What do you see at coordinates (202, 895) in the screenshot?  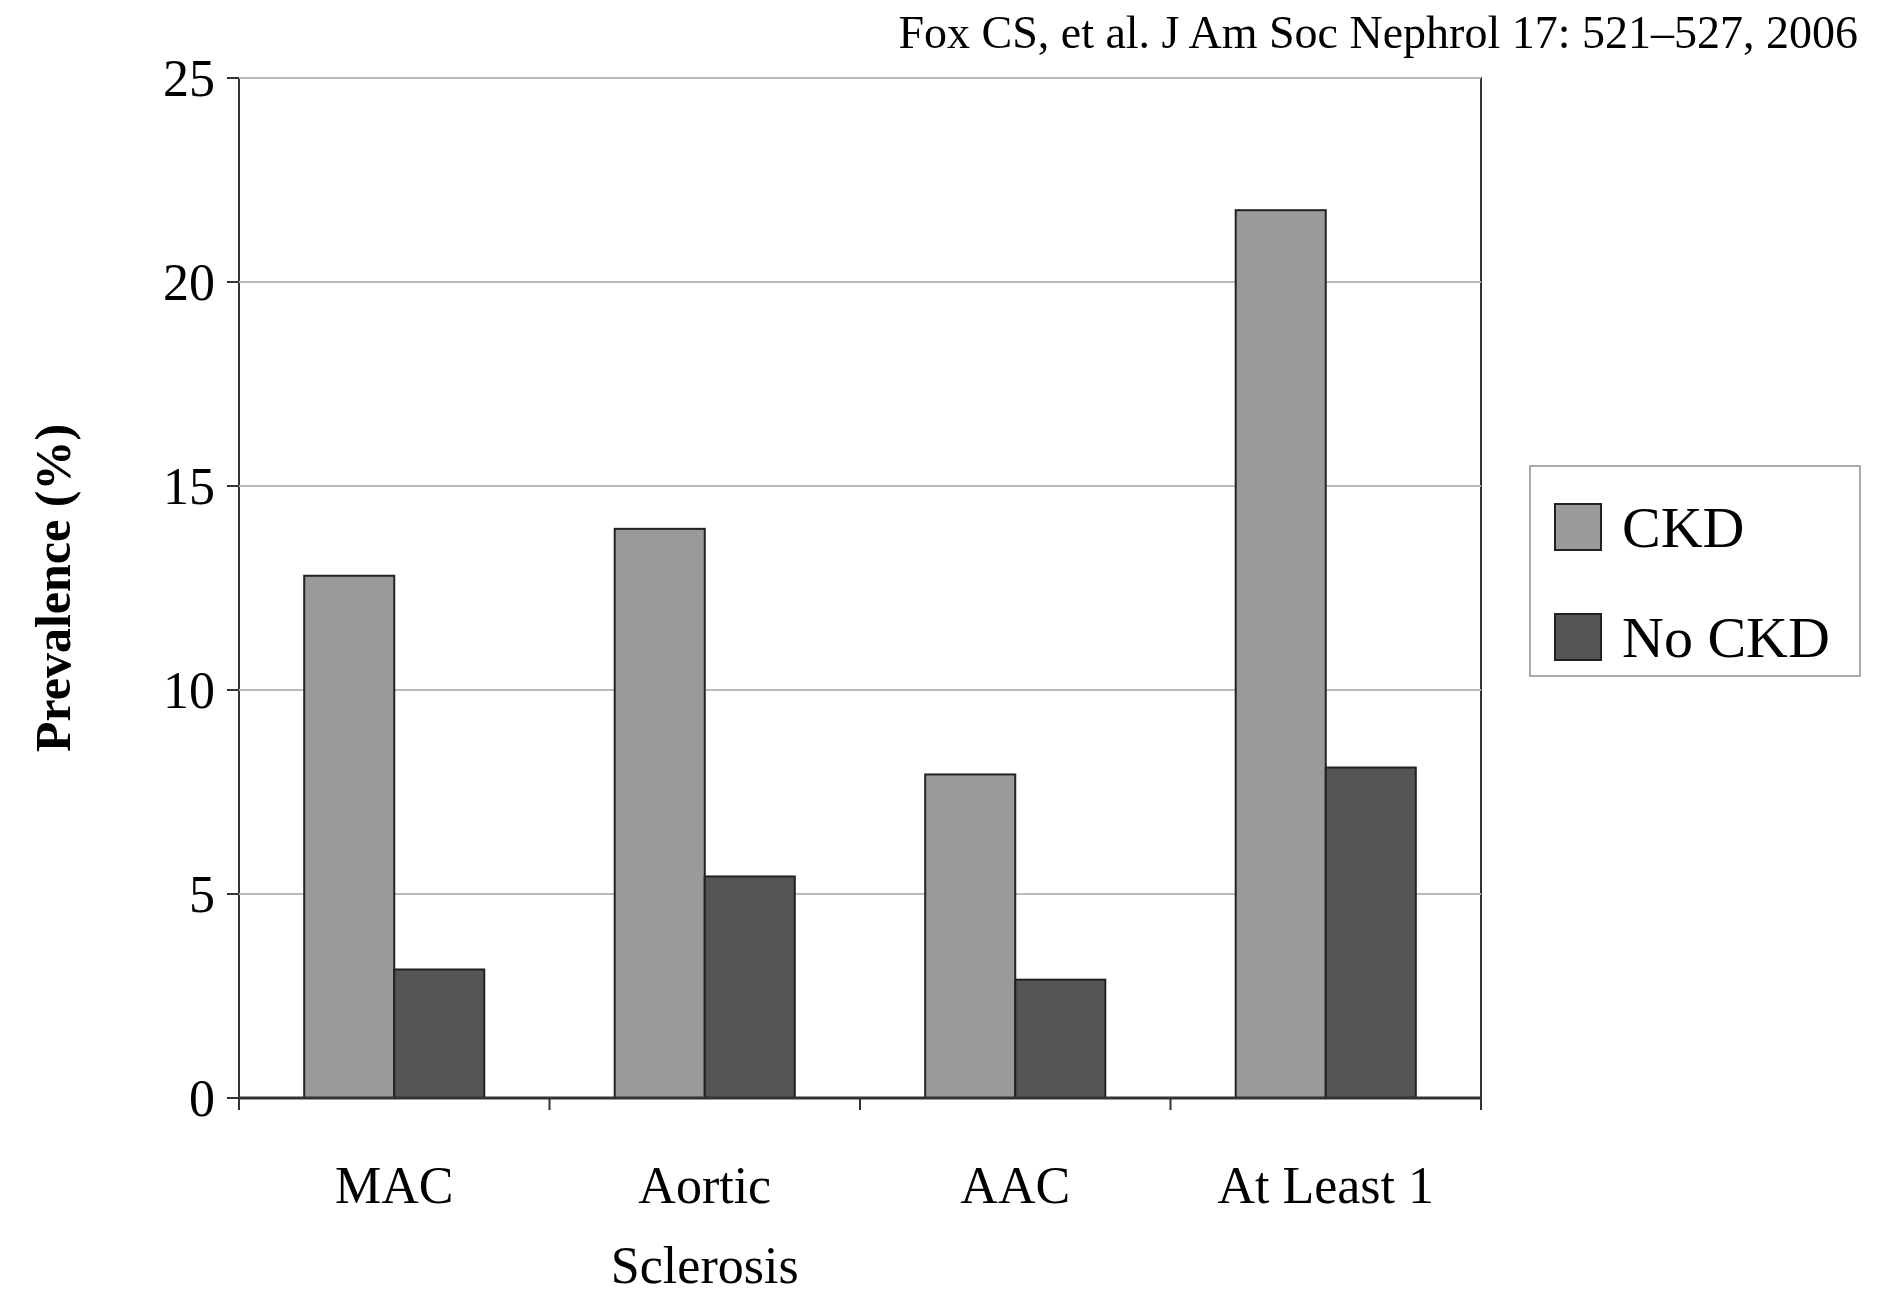 I see `y-tick-label: 5` at bounding box center [202, 895].